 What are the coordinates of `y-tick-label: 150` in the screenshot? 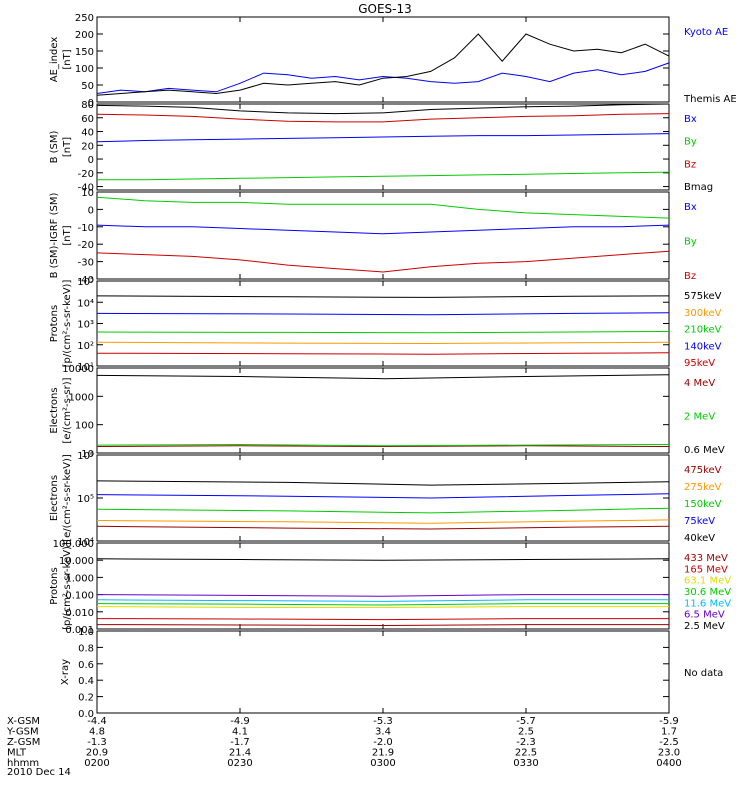 It's located at (84, 52).